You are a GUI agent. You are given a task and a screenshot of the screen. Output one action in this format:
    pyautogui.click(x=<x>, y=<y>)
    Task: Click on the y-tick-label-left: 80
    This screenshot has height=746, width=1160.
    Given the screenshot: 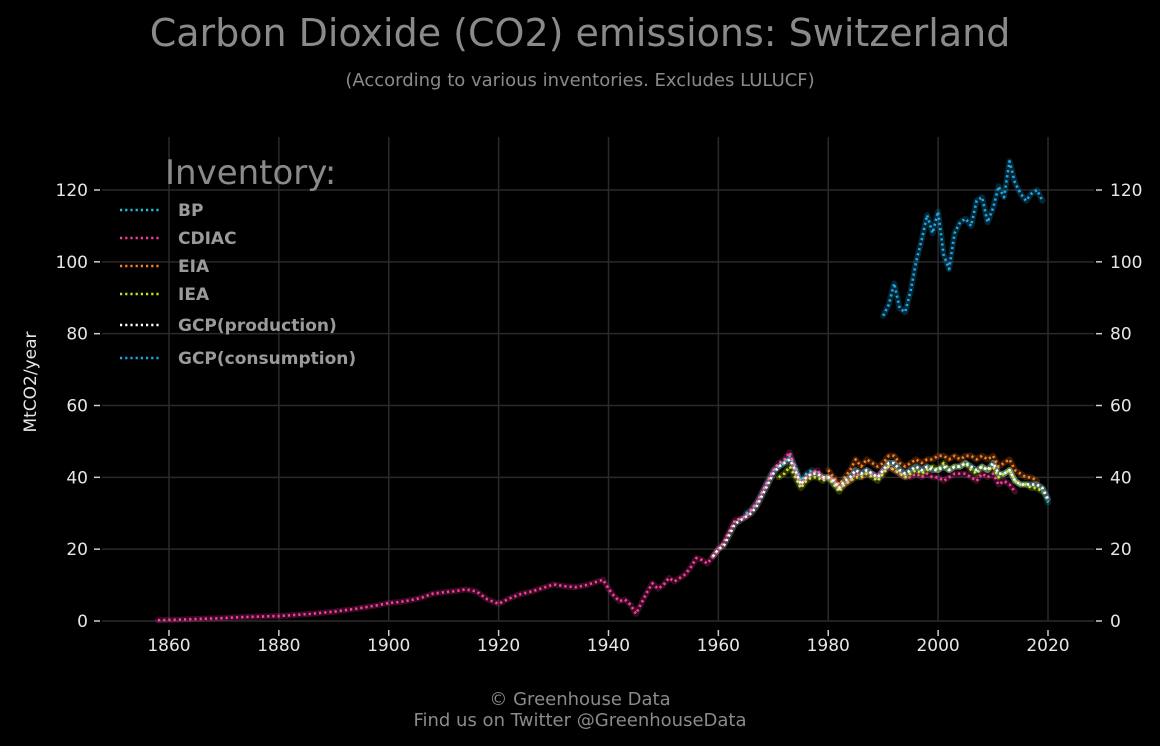 What is the action you would take?
    pyautogui.click(x=77, y=335)
    